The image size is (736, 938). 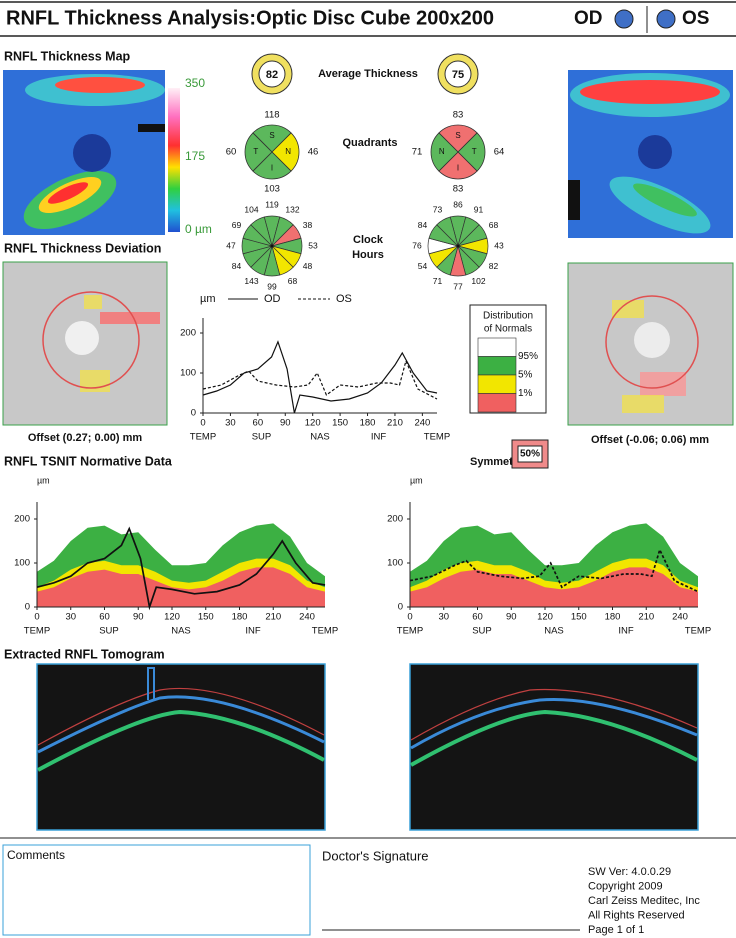 I want to click on clock-value: 73, so click(x=438, y=210).